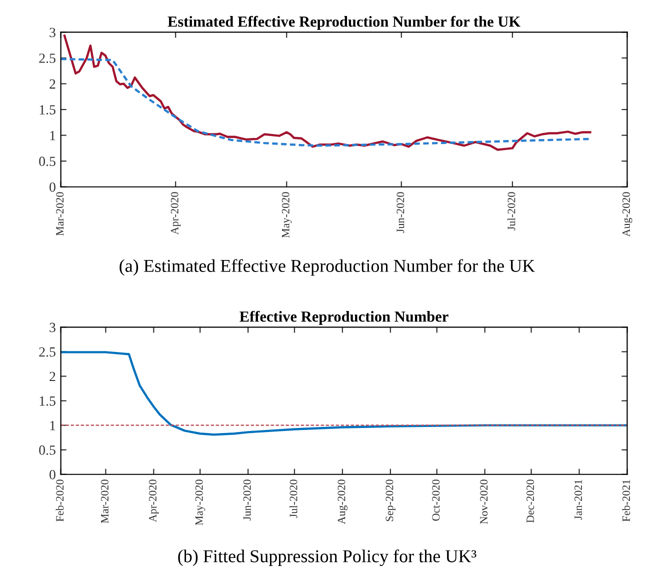 This screenshot has height=575, width=654. I want to click on x-tick-label: Feb-2021, so click(626, 501).